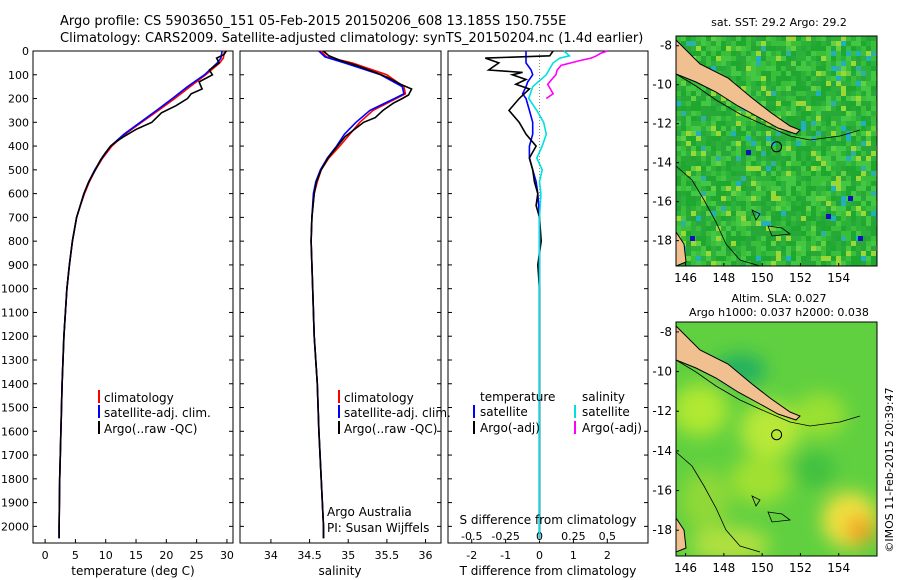 This screenshot has width=900, height=580. I want to click on x-tick-label: -1, so click(505, 555).